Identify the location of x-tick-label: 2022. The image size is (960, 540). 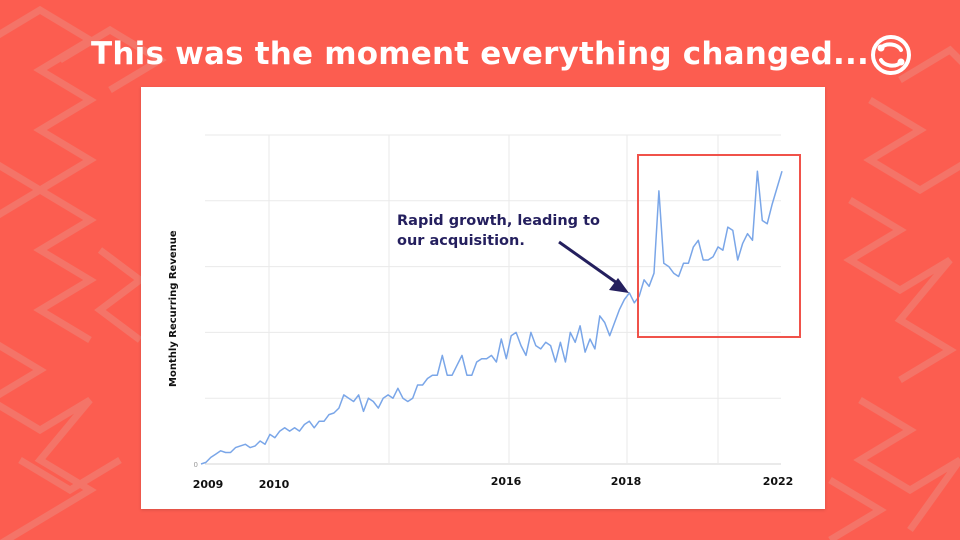
(778, 481).